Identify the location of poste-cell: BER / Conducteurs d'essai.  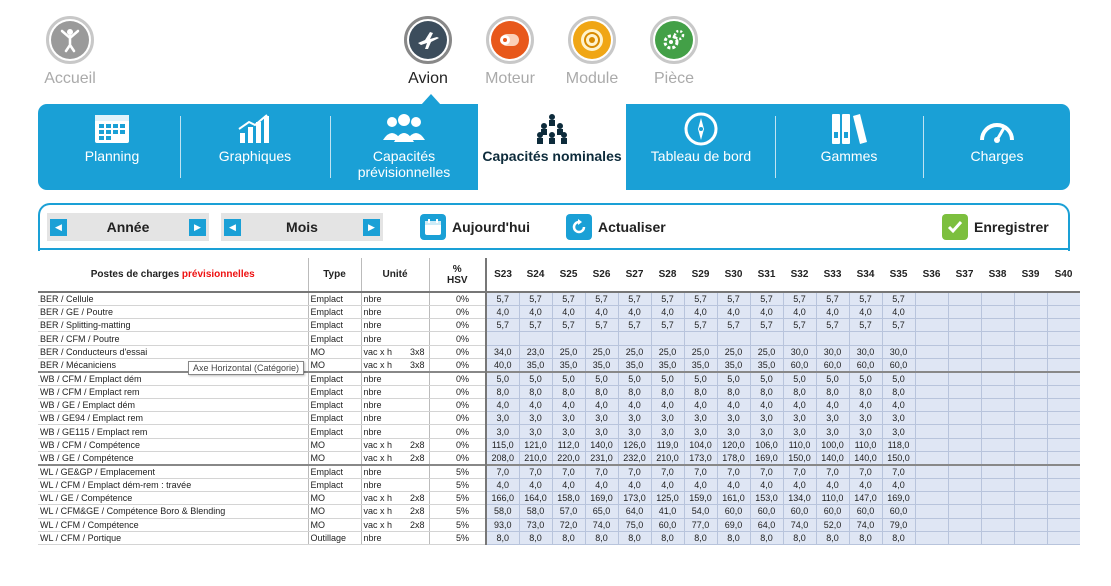
(173, 352).